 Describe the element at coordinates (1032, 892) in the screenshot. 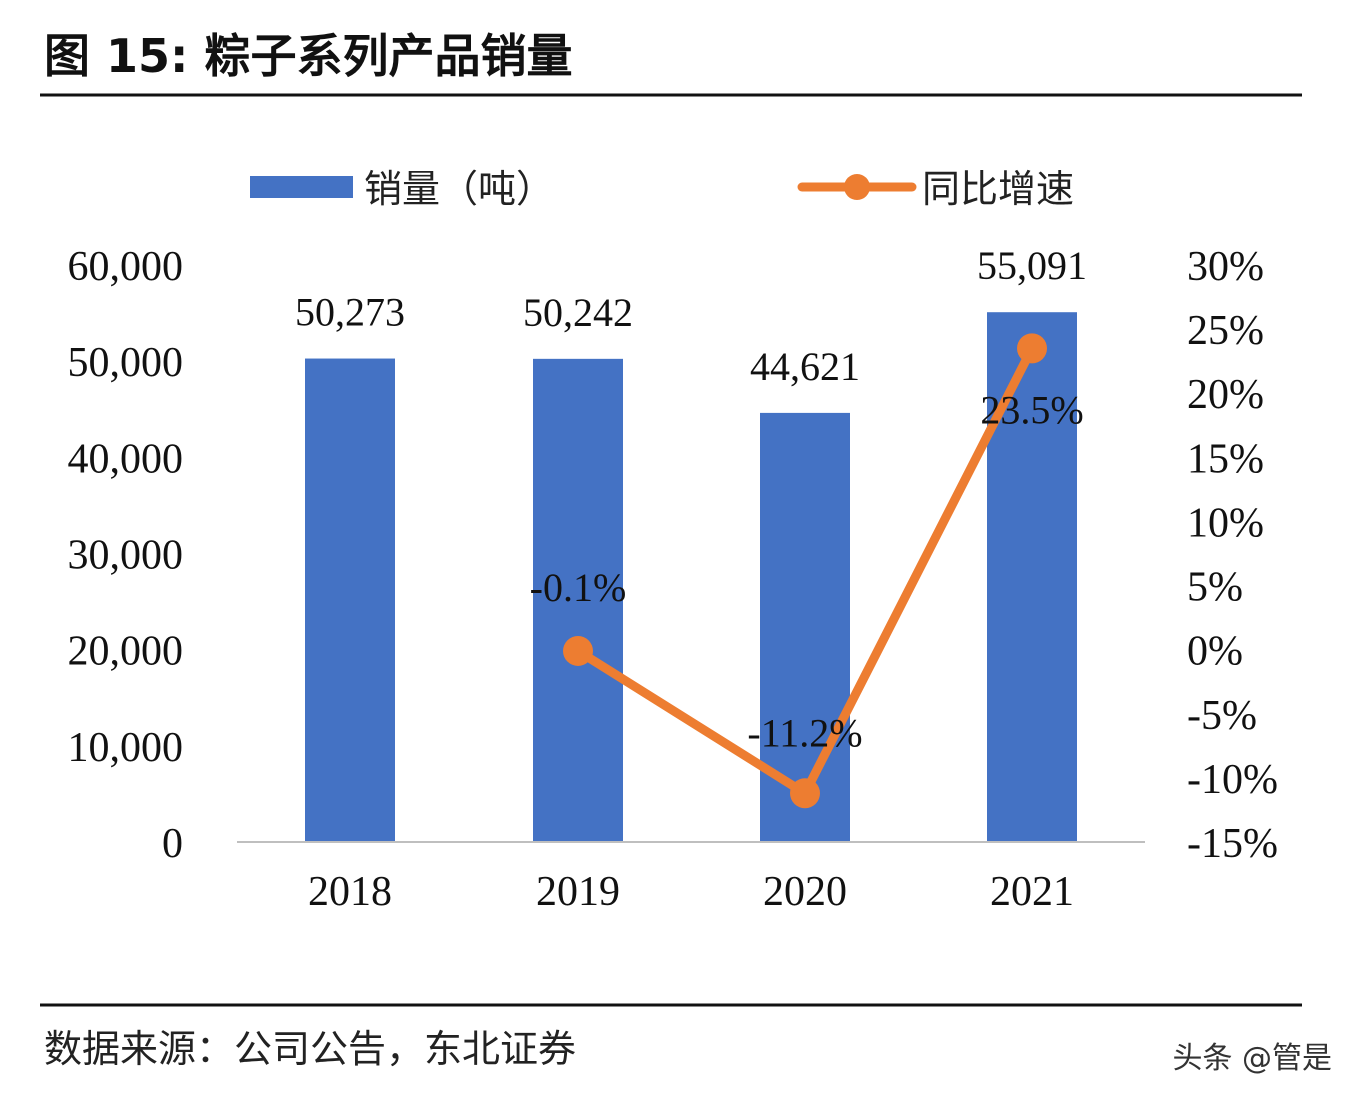

I see `x-axis-tick: 2021` at that location.